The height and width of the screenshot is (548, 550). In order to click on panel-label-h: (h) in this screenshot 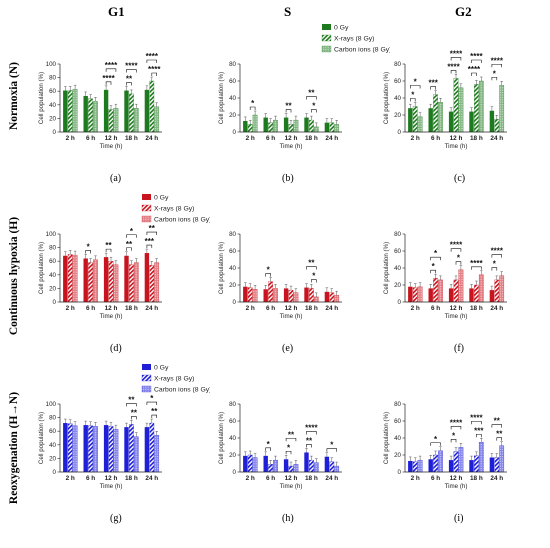, I will do `click(288, 518)`.